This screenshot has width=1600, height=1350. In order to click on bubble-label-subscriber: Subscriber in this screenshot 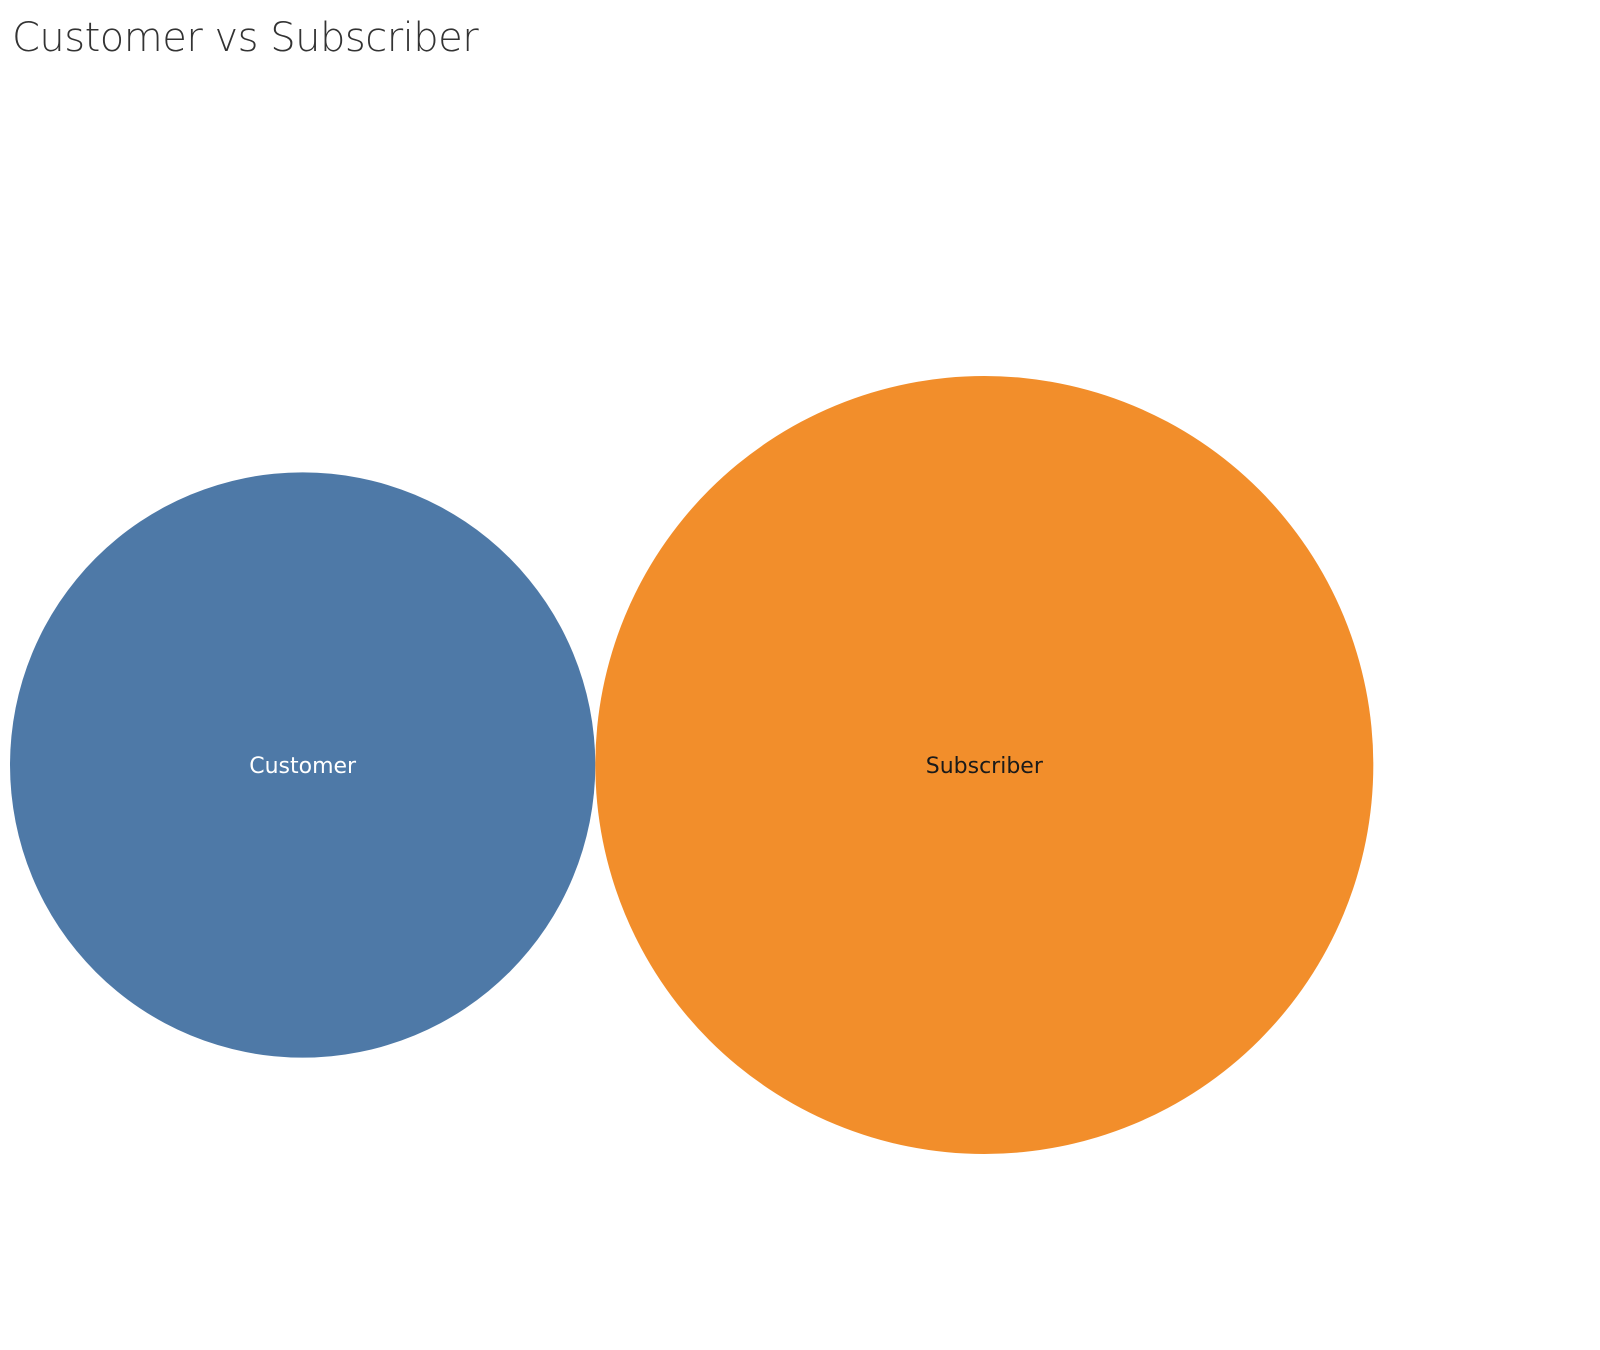, I will do `click(985, 766)`.